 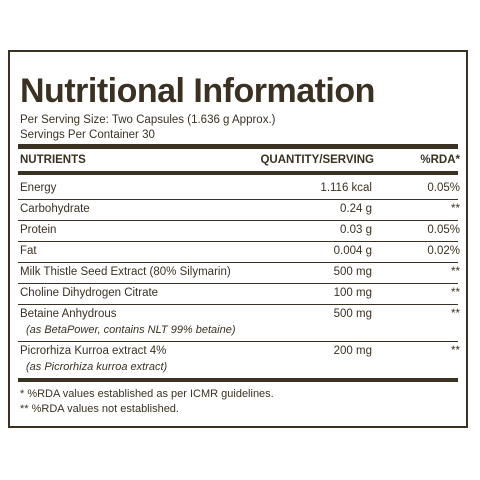 I want to click on nutrient: Protein, so click(x=38, y=230).